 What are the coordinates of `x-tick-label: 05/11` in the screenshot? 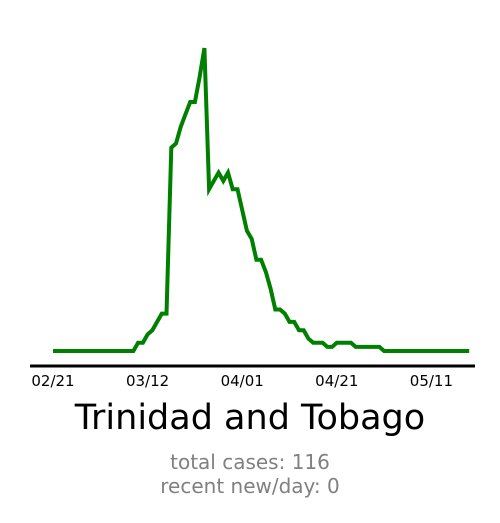 It's located at (431, 381).